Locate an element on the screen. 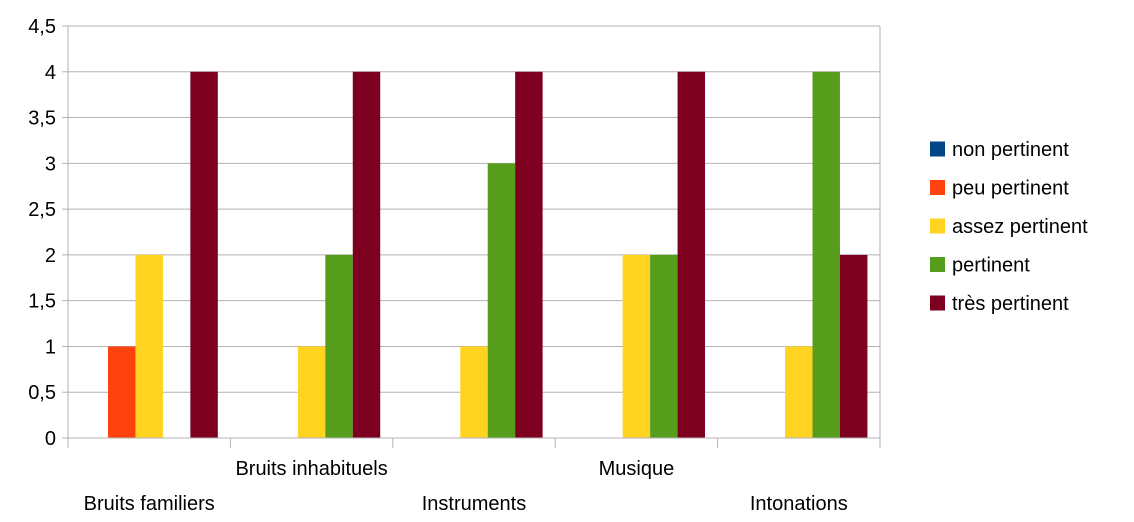  x-category-label: Musique is located at coordinates (637, 469).